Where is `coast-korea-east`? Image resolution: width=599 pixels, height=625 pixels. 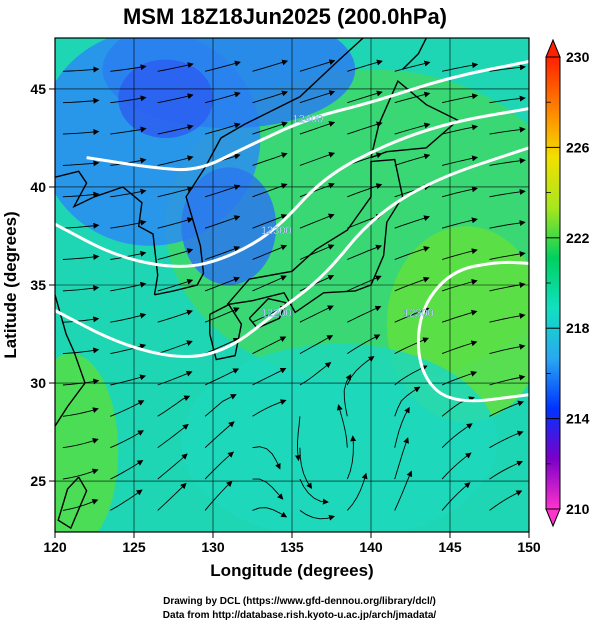
coast-korea-east is located at coordinates (188, 216).